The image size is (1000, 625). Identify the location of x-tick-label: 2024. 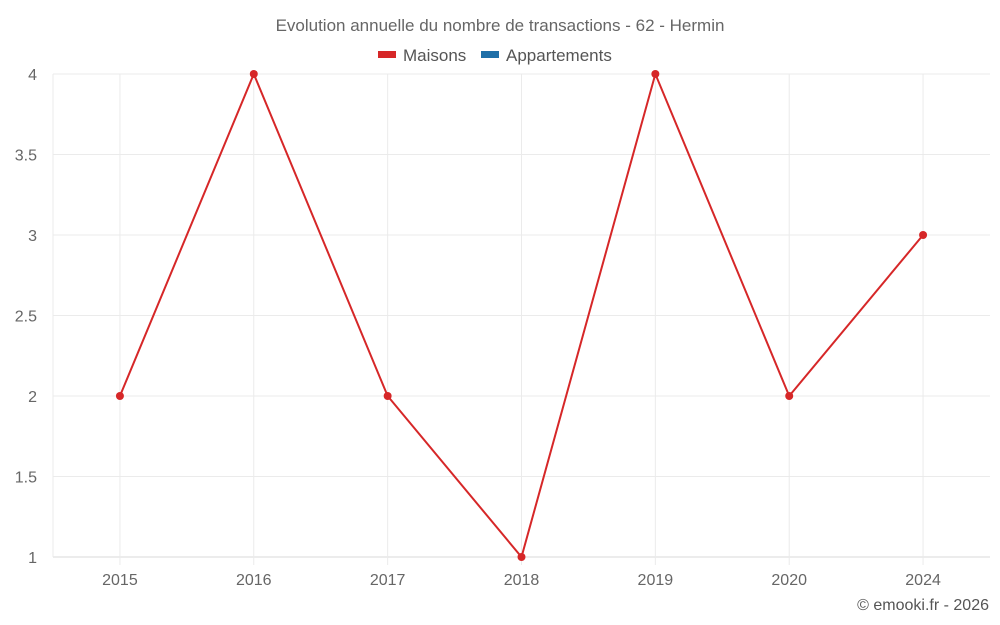
(923, 580).